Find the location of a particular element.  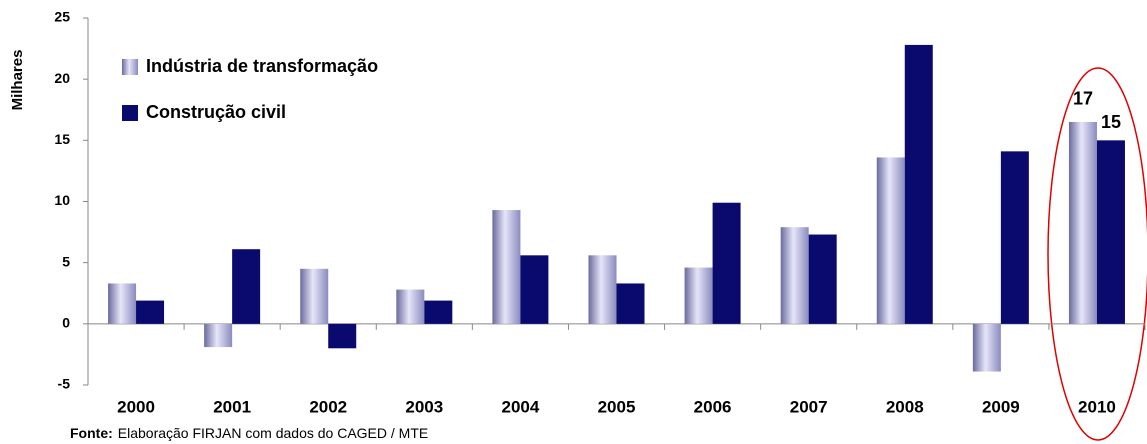

x-tick-label: 2001 is located at coordinates (232, 406).